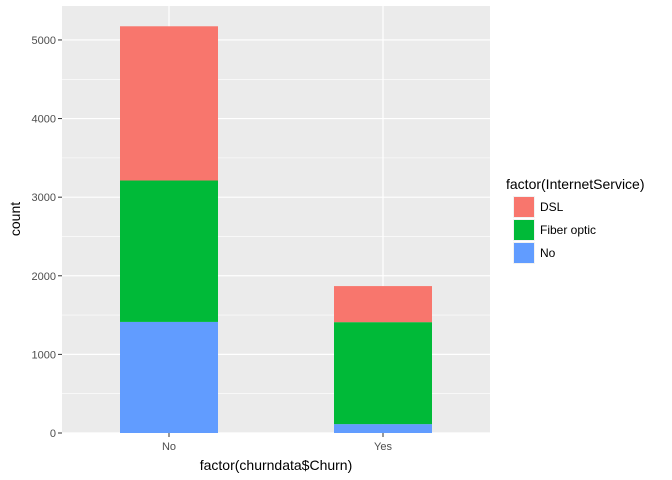  What do you see at coordinates (169, 447) in the screenshot?
I see `x-tick-label: No` at bounding box center [169, 447].